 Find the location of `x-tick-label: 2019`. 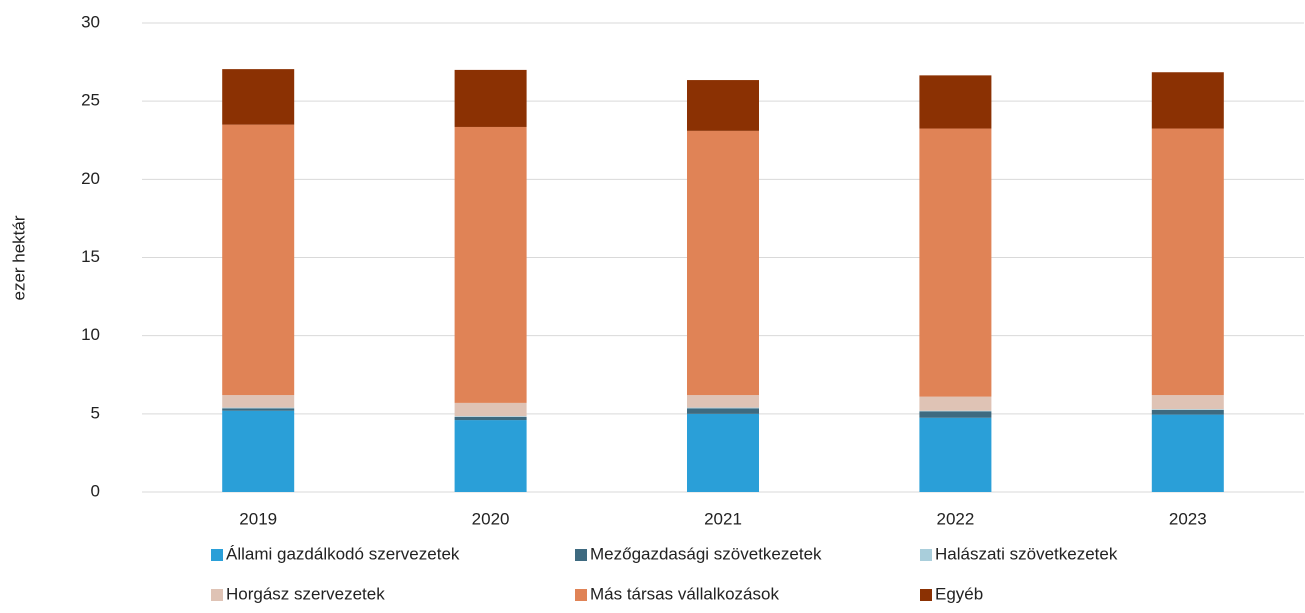

x-tick-label: 2019 is located at coordinates (258, 518).